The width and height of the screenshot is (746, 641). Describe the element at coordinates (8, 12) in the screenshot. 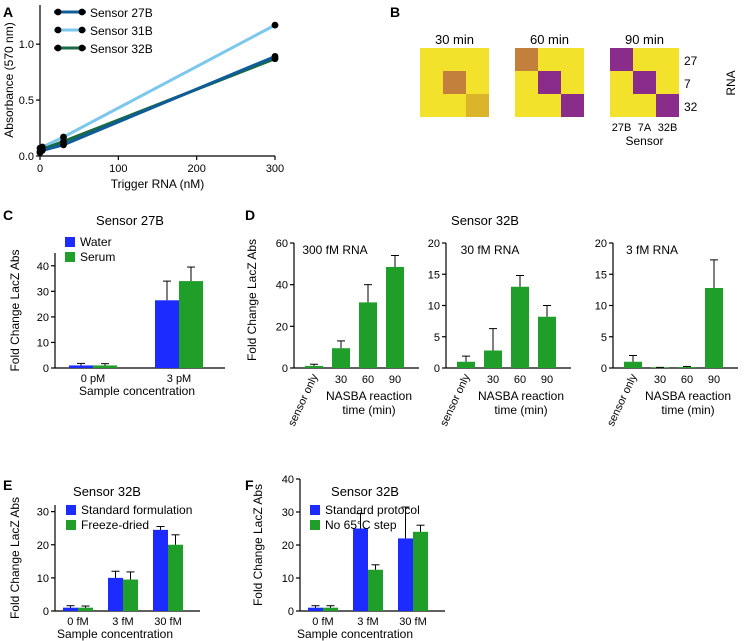

I see `panel-label-a: A` at that location.